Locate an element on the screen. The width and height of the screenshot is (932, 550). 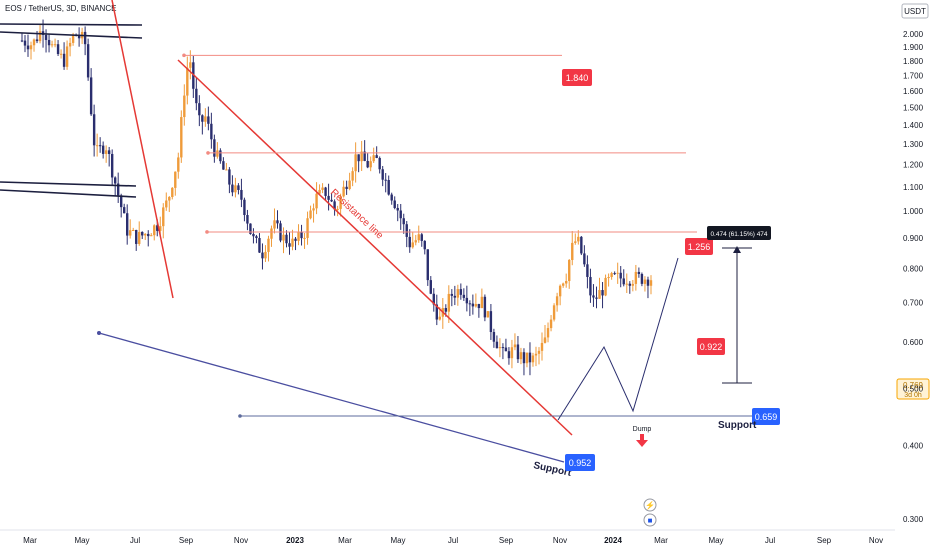
level-1840-anchor is located at coordinates (184, 55).